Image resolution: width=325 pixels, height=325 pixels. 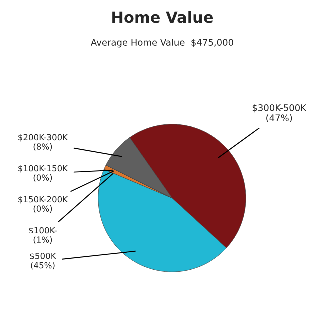 I want to click on data-label: (8%), so click(x=43, y=147).